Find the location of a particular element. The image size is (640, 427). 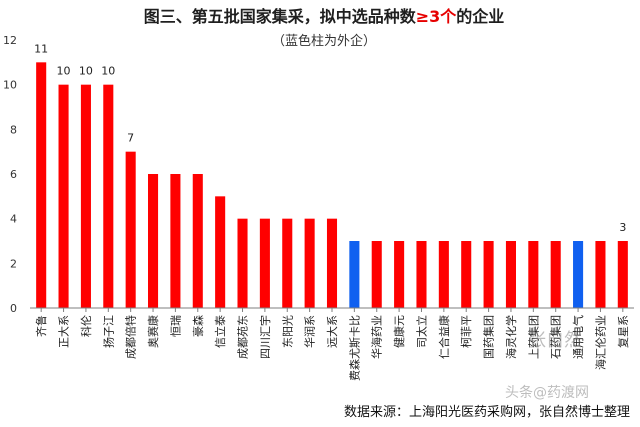

chart-title: 图三、第五批国家集采，拟中选品种数≥3个的企业 is located at coordinates (324, 16).